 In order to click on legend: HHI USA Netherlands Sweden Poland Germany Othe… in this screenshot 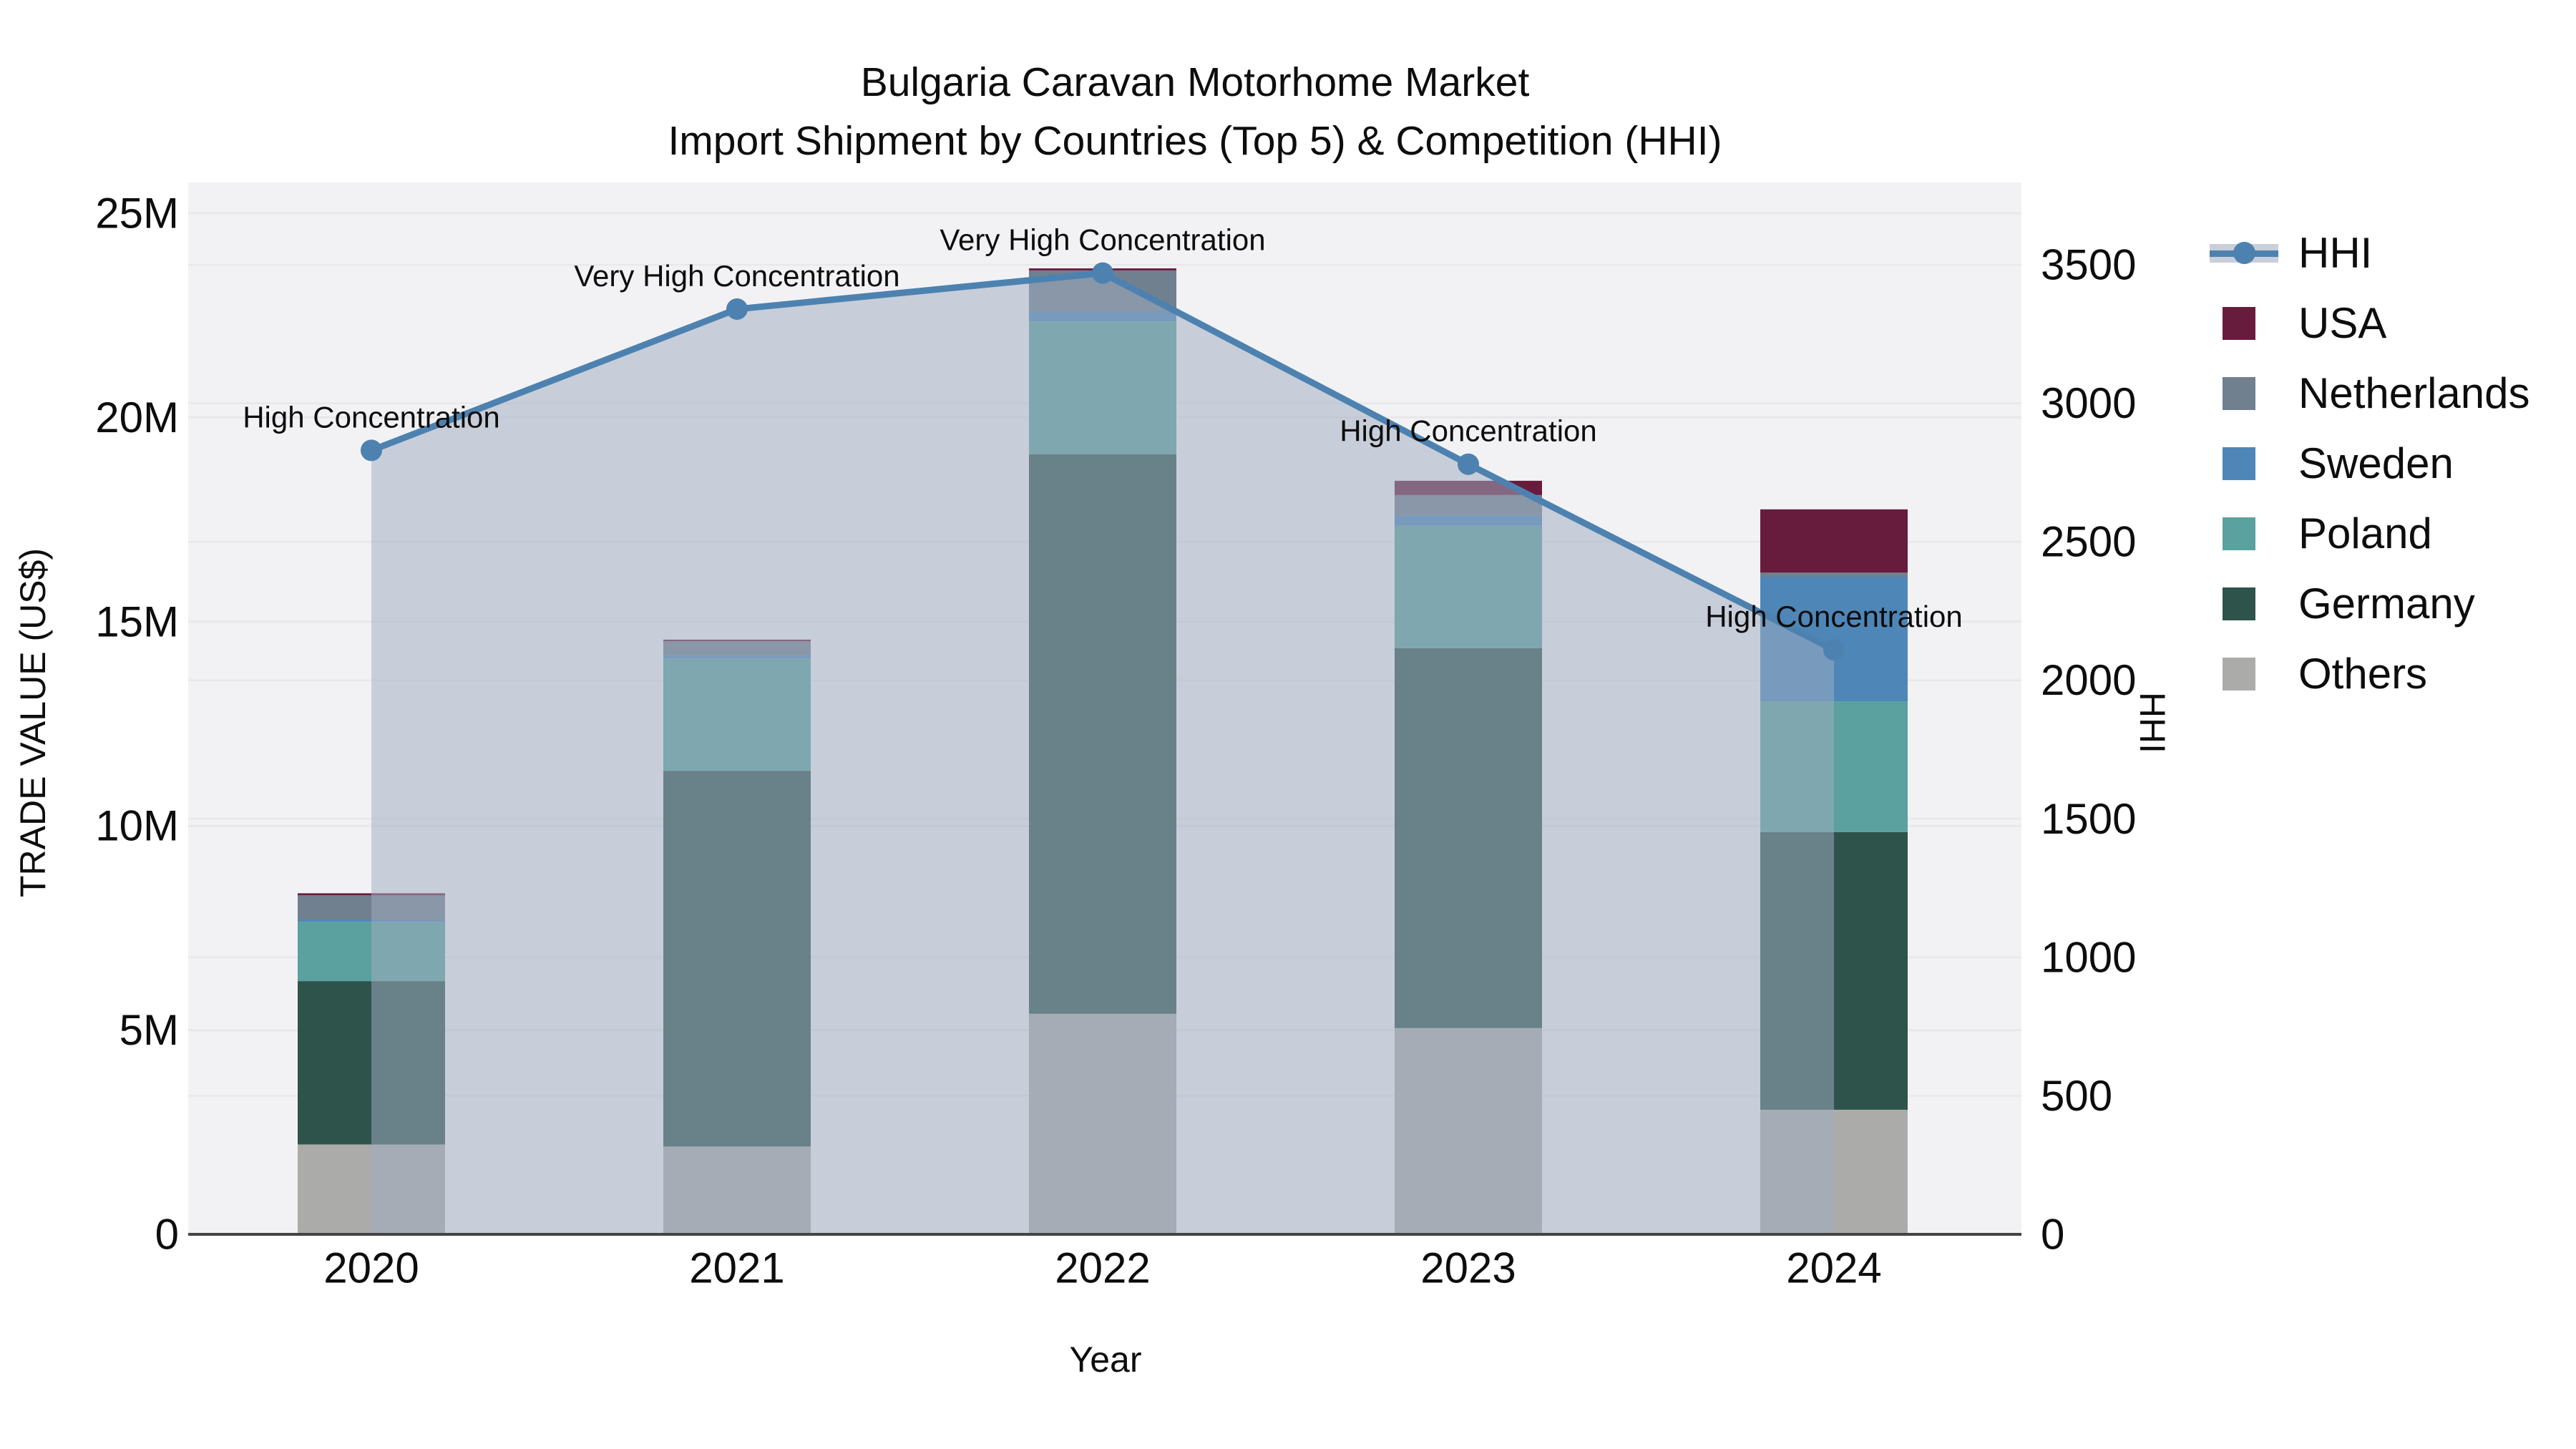, I will do `click(2370, 463)`.